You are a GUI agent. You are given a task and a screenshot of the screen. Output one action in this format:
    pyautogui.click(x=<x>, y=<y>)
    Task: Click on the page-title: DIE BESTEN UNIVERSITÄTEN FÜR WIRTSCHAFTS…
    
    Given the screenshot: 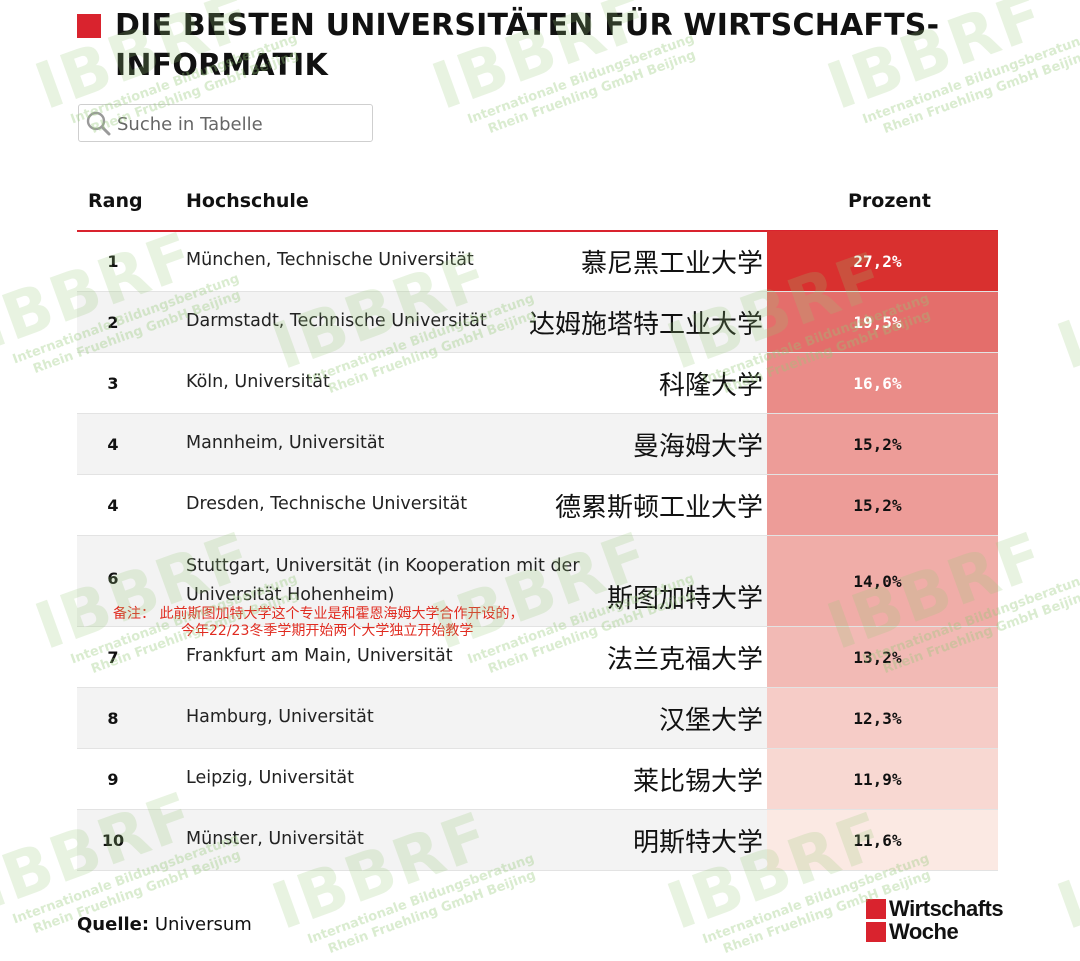 What is the action you would take?
    pyautogui.click(x=527, y=45)
    